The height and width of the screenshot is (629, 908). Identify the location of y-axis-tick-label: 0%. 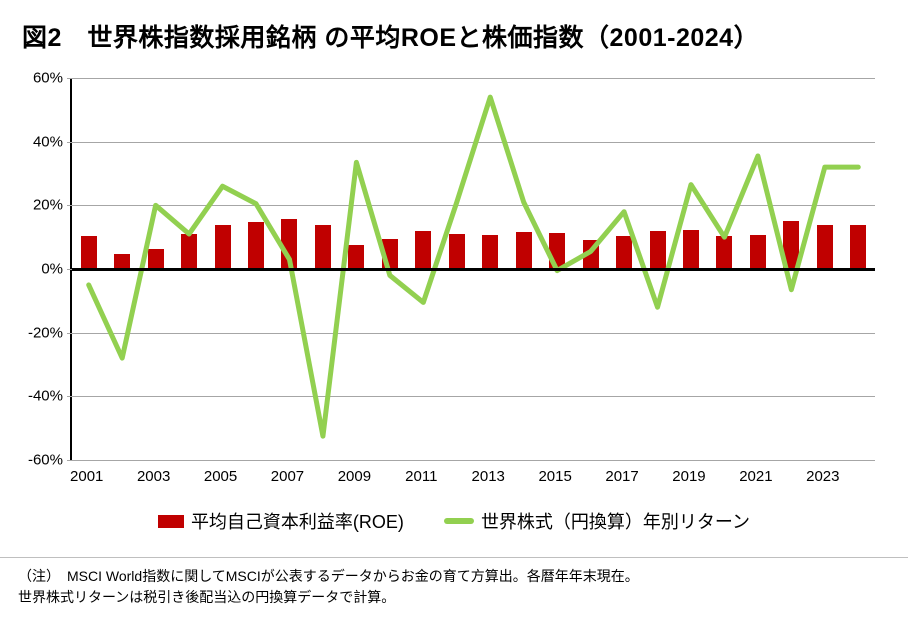
(52, 269).